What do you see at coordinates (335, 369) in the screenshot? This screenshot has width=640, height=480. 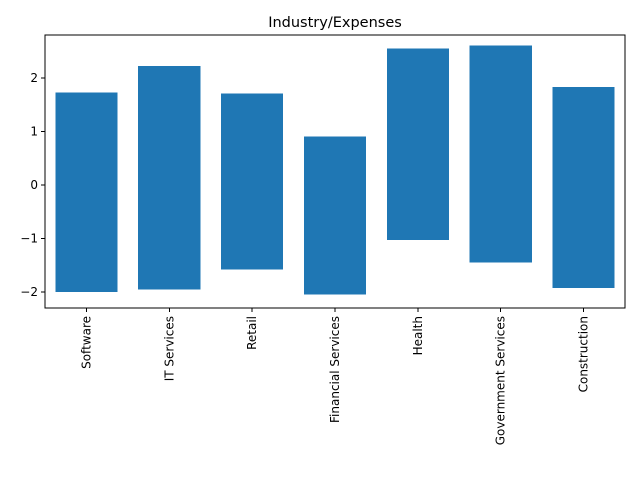 I see `x-tick-label-3: Financial Services` at bounding box center [335, 369].